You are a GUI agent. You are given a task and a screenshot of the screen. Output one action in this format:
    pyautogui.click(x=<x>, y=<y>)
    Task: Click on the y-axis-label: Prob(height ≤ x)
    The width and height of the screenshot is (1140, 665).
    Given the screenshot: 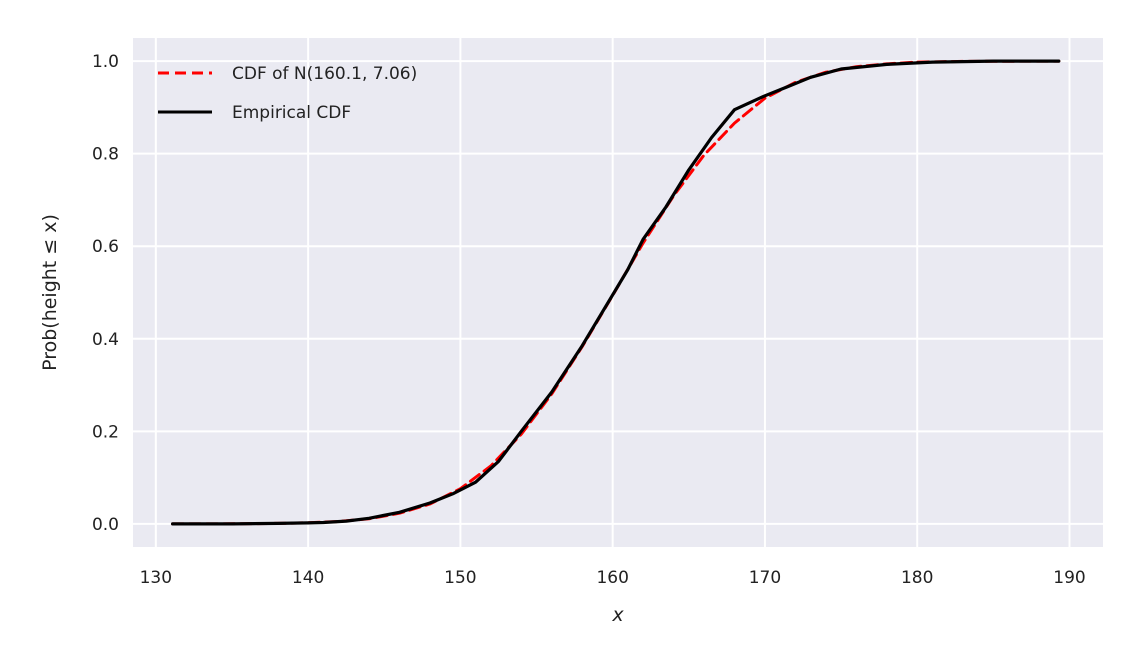 What is the action you would take?
    pyautogui.click(x=50, y=292)
    